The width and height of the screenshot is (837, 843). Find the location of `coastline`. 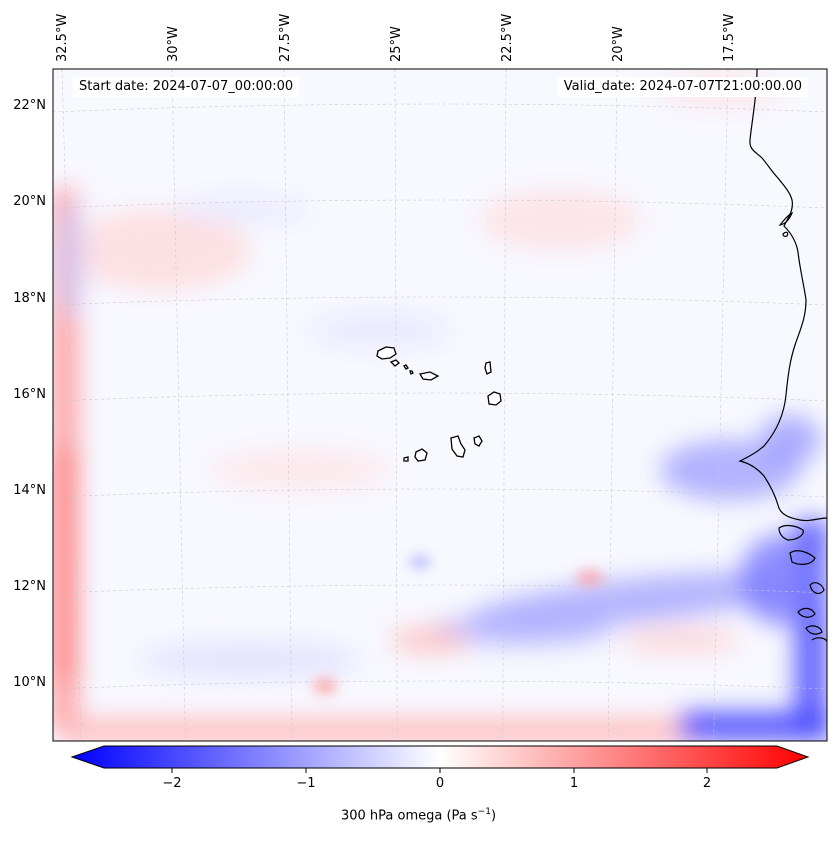

coastline is located at coordinates (782, 356).